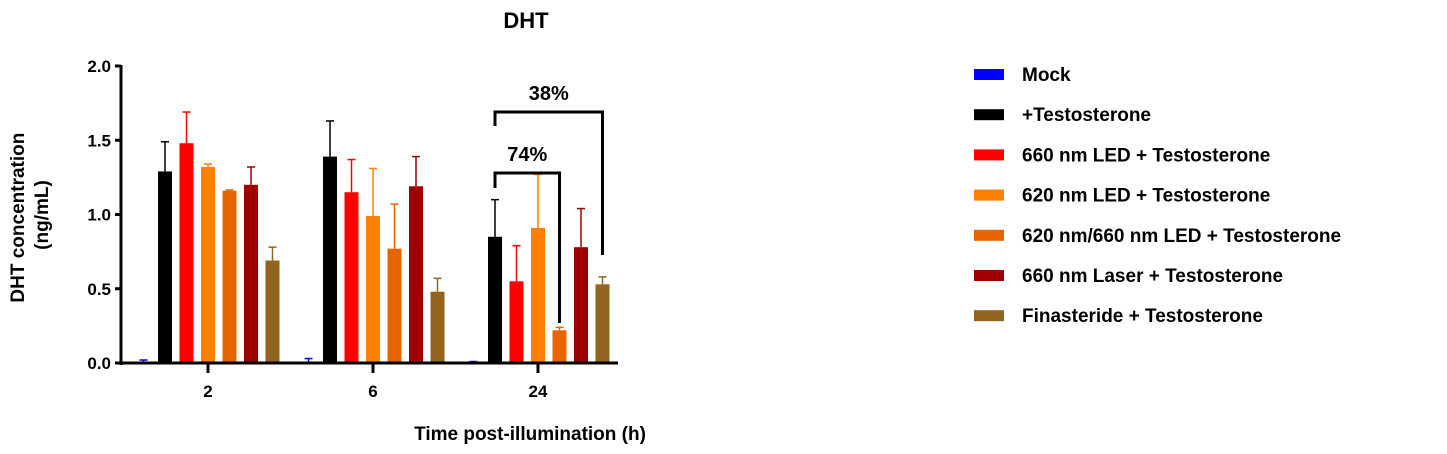 This screenshot has width=1447, height=454. I want to click on y-tick-label: 1.5, so click(99, 140).